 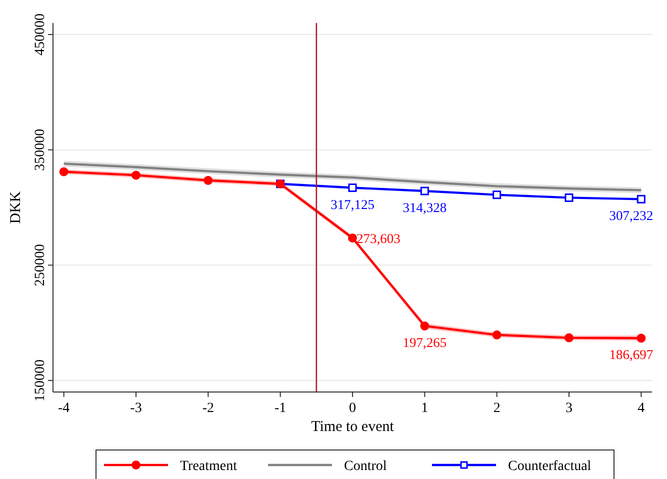 I want to click on data-label: 197,265, so click(x=424, y=342).